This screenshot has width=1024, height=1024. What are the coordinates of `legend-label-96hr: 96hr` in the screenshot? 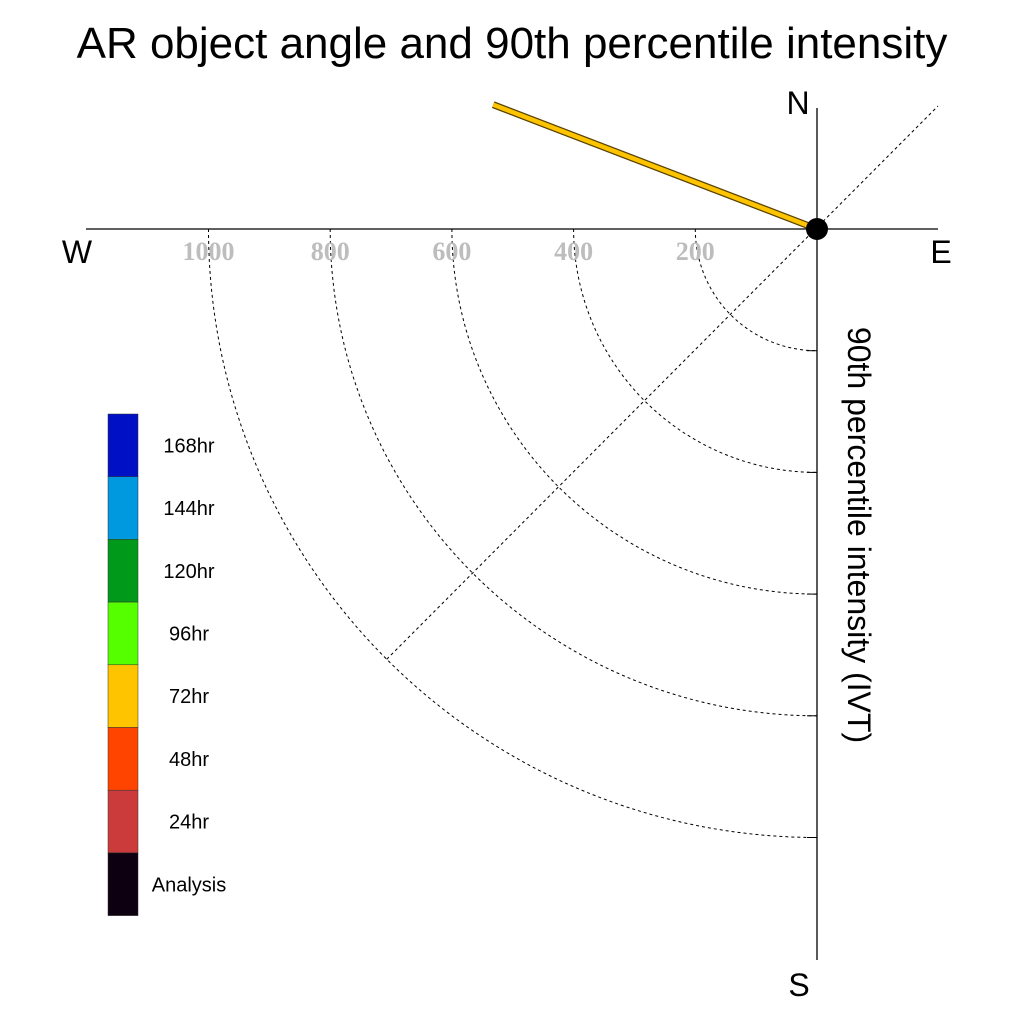 It's located at (189, 634).